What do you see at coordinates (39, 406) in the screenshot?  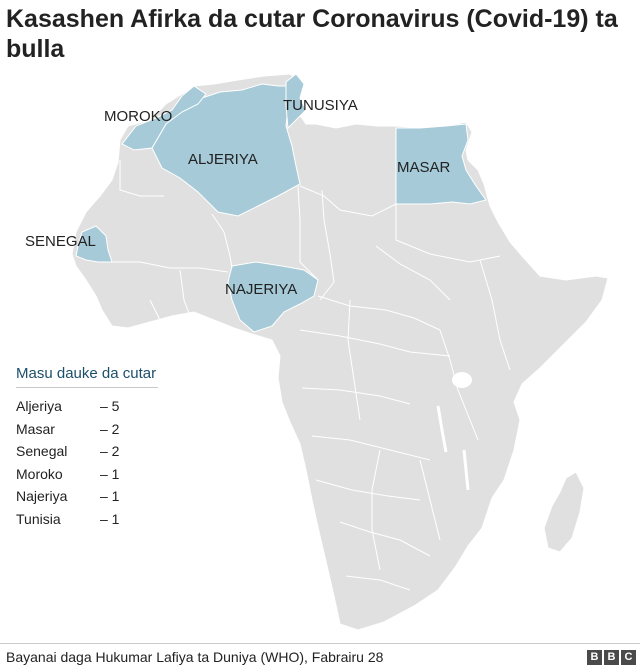 I see `legend-country: Aljeriya` at bounding box center [39, 406].